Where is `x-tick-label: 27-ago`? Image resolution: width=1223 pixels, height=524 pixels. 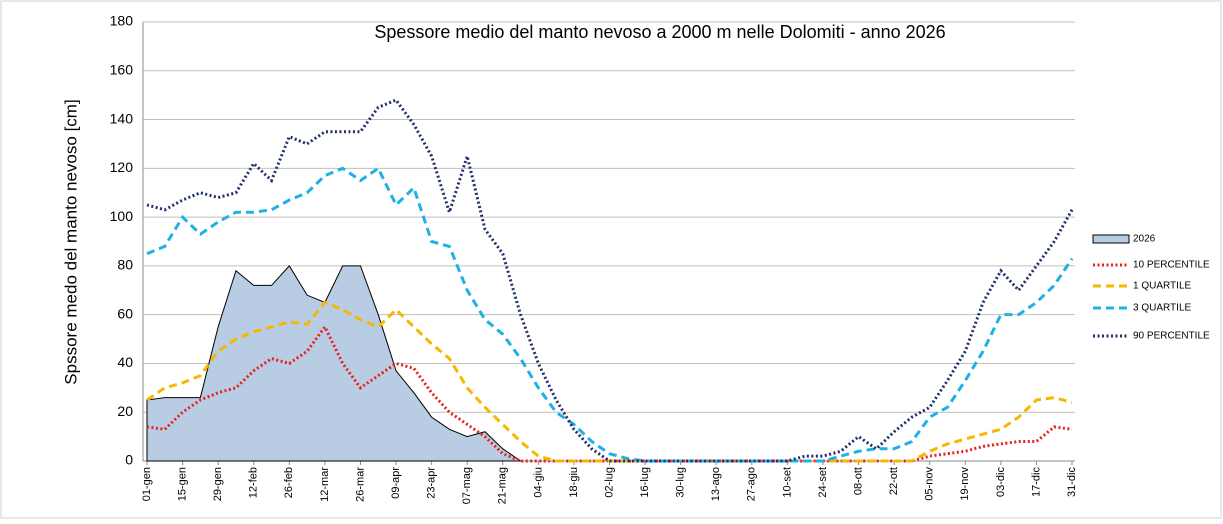 x-tick-label: 27-ago is located at coordinates (752, 484).